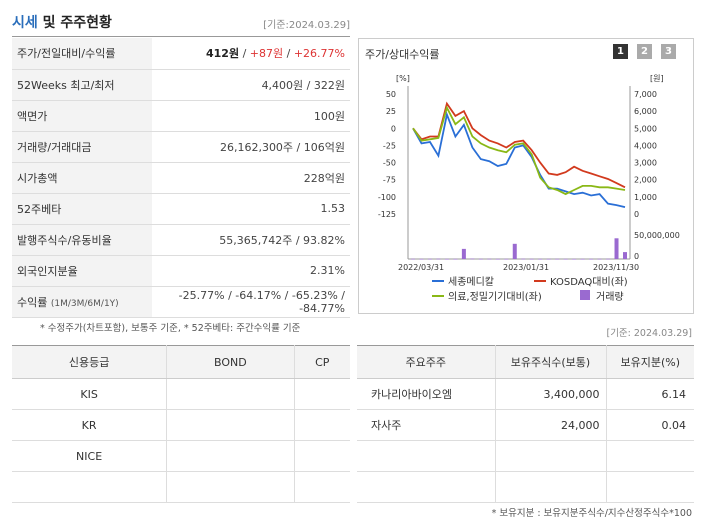  I want to click on footnote-date: [기준: 2024.03.29], so click(649, 333).